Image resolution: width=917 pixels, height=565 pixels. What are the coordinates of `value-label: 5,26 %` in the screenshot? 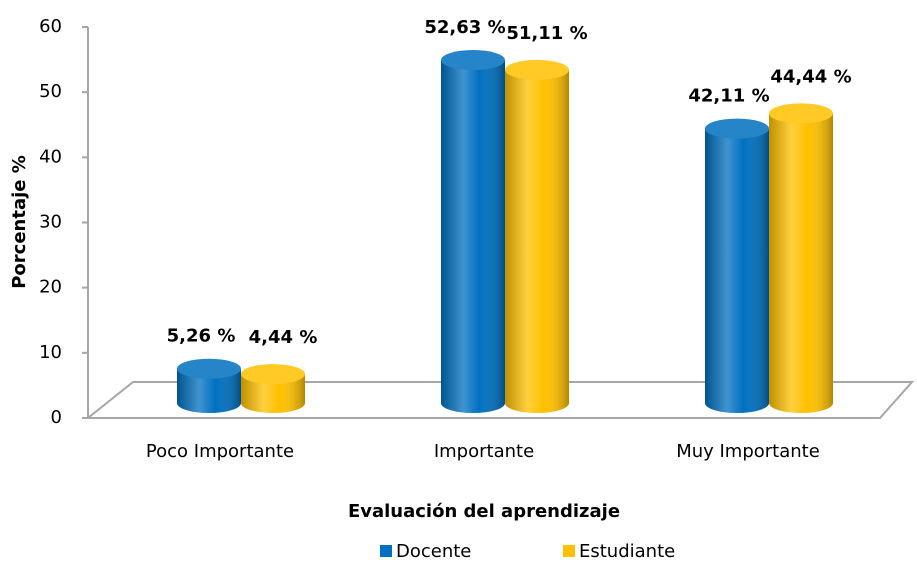 It's located at (201, 336).